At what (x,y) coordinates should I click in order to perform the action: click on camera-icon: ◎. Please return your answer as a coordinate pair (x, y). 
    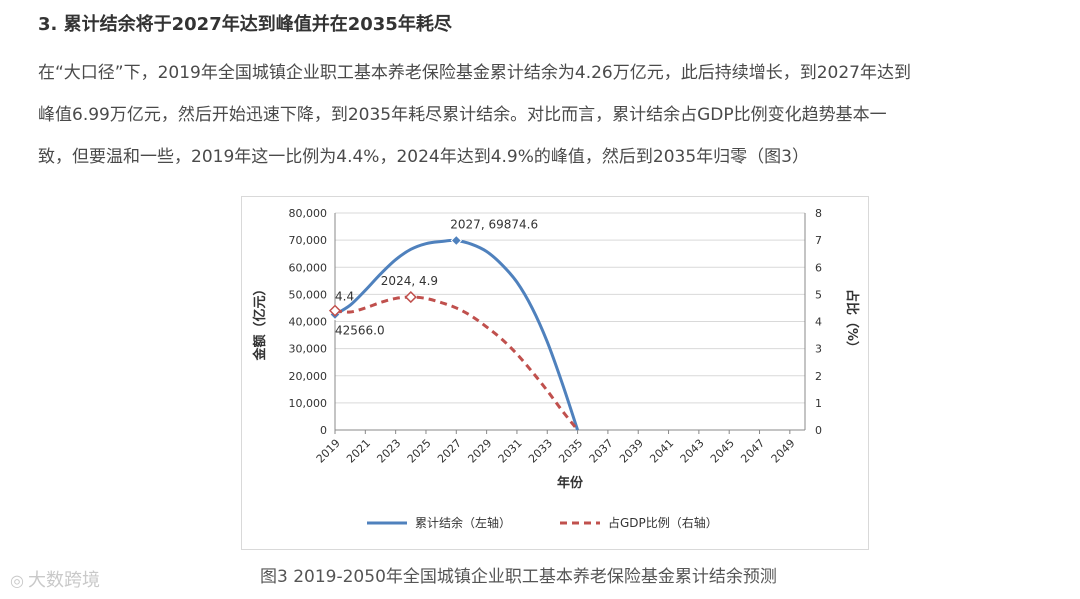
    Looking at the image, I should click on (17, 580).